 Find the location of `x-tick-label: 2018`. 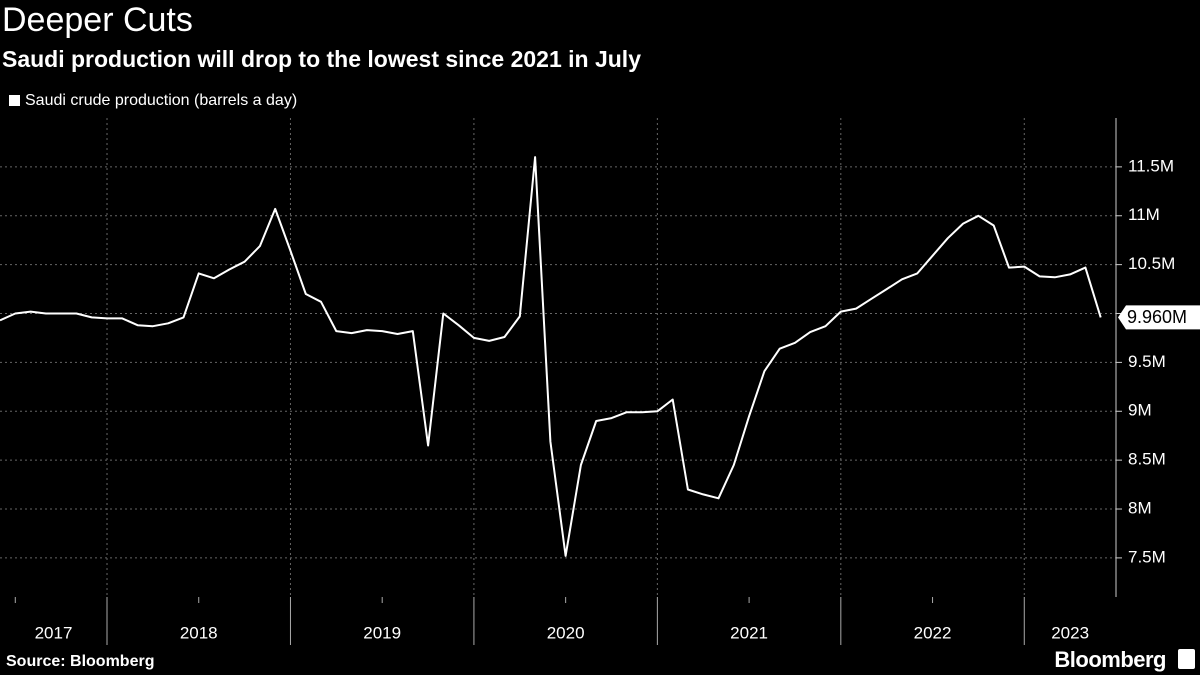

x-tick-label: 2018 is located at coordinates (199, 632).